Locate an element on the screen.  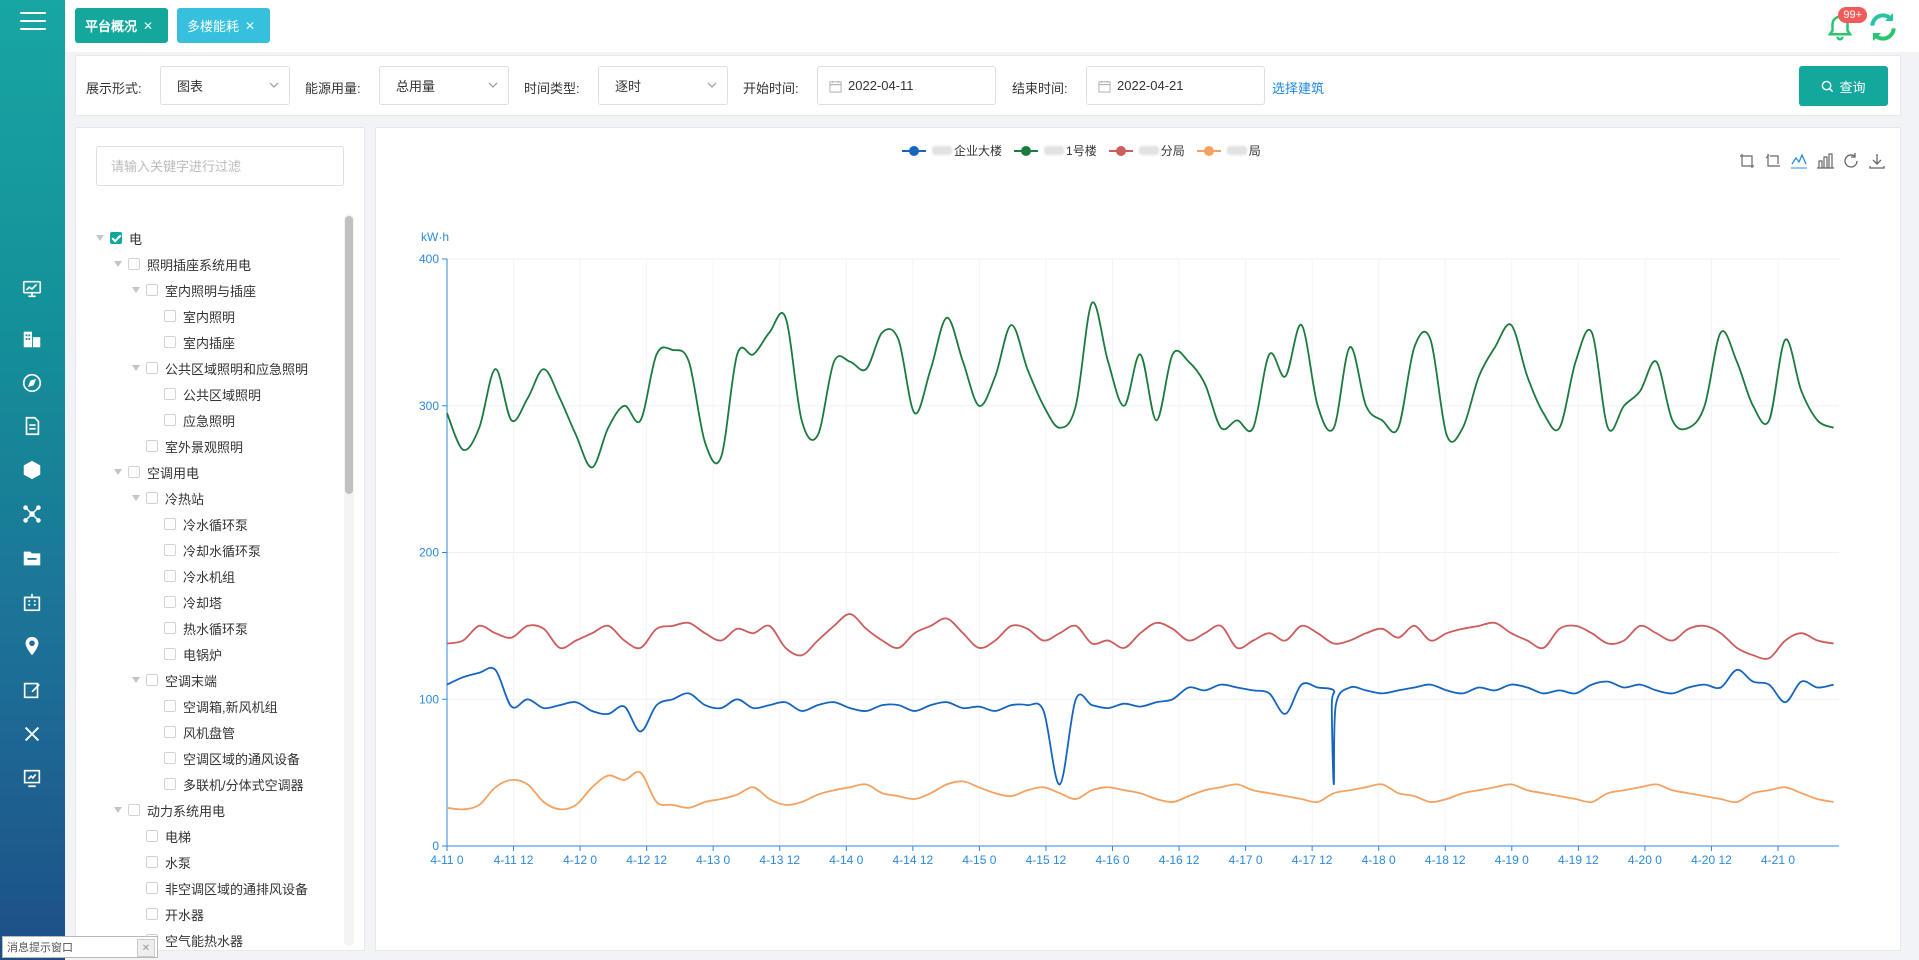
tree-node: 室内插座 is located at coordinates (192, 342).